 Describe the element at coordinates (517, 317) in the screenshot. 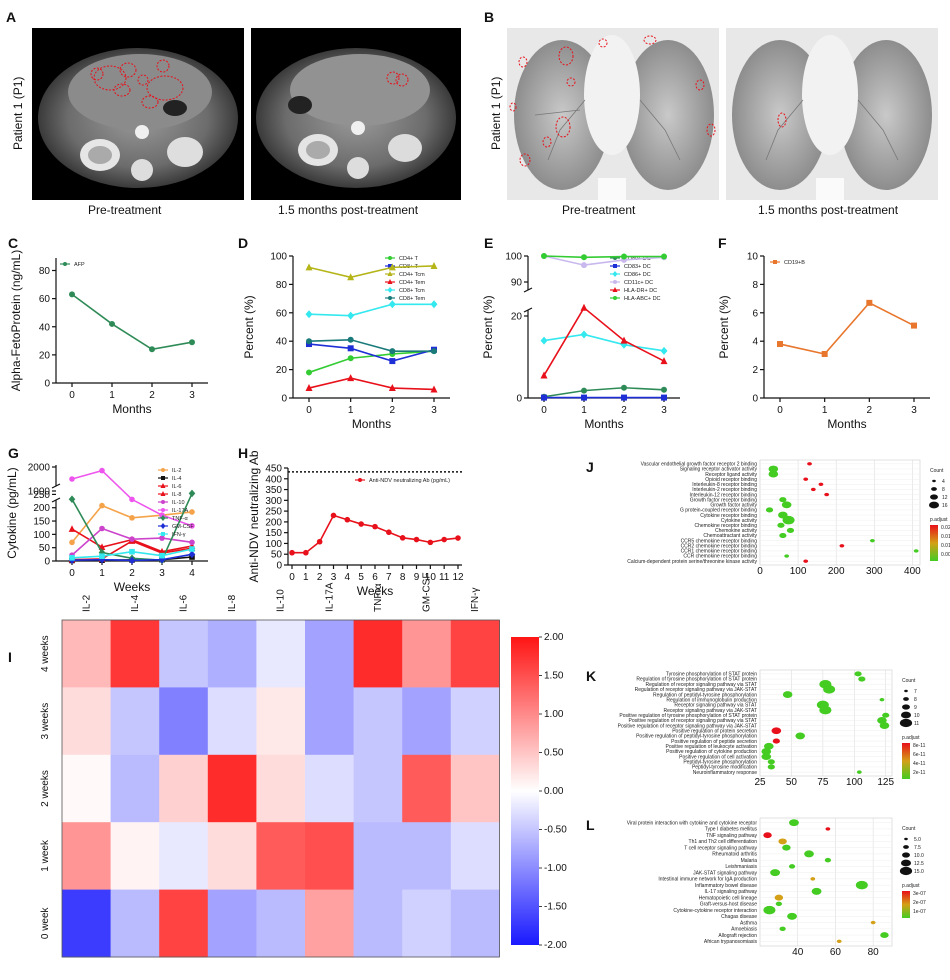

I see `y-tick-label: 20` at that location.